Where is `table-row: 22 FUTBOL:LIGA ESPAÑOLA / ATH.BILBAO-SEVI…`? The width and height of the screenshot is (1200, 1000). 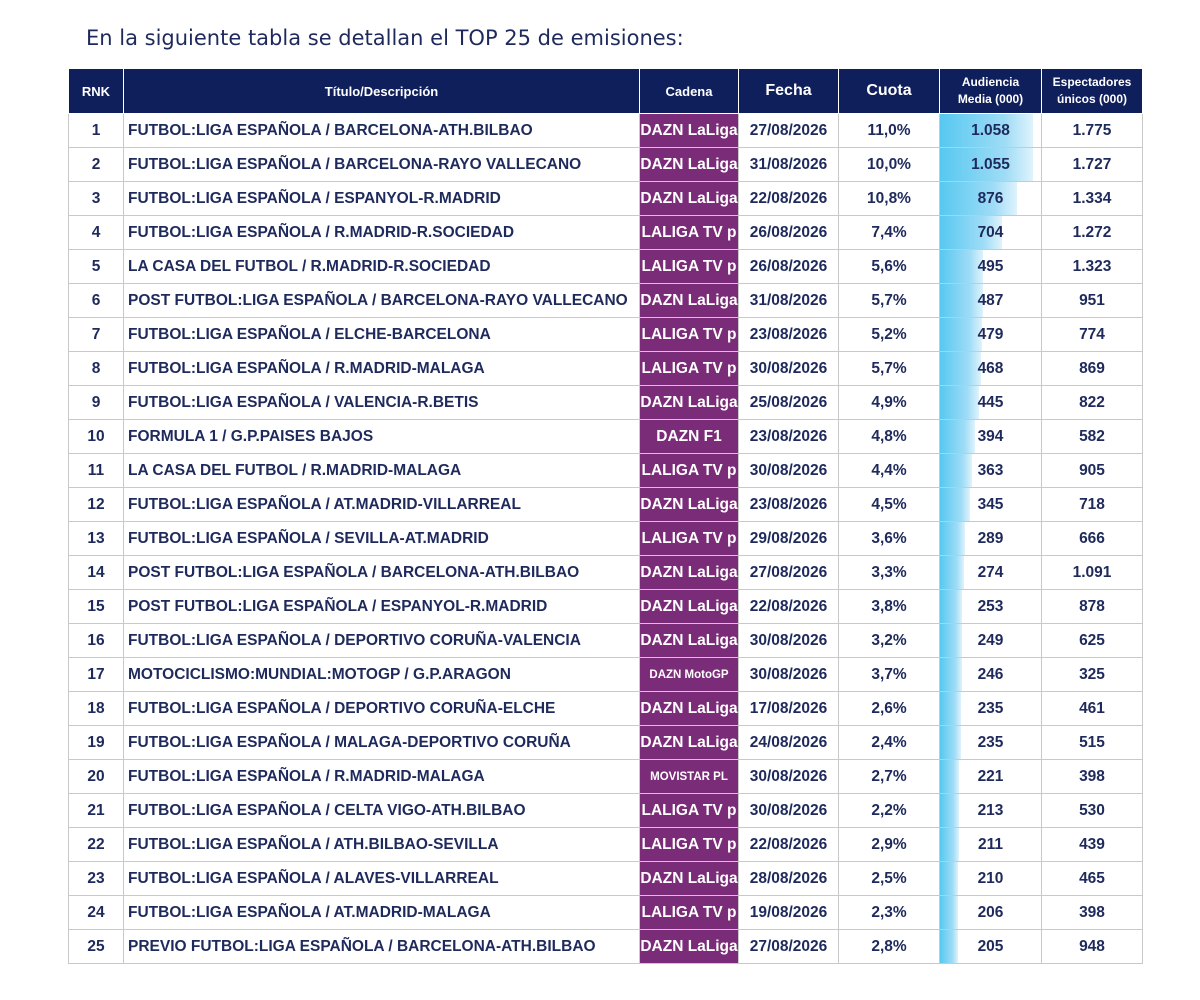
table-row: 22 FUTBOL:LIGA ESPAÑOLA / ATH.BILBAO-SEVI… is located at coordinates (605, 844).